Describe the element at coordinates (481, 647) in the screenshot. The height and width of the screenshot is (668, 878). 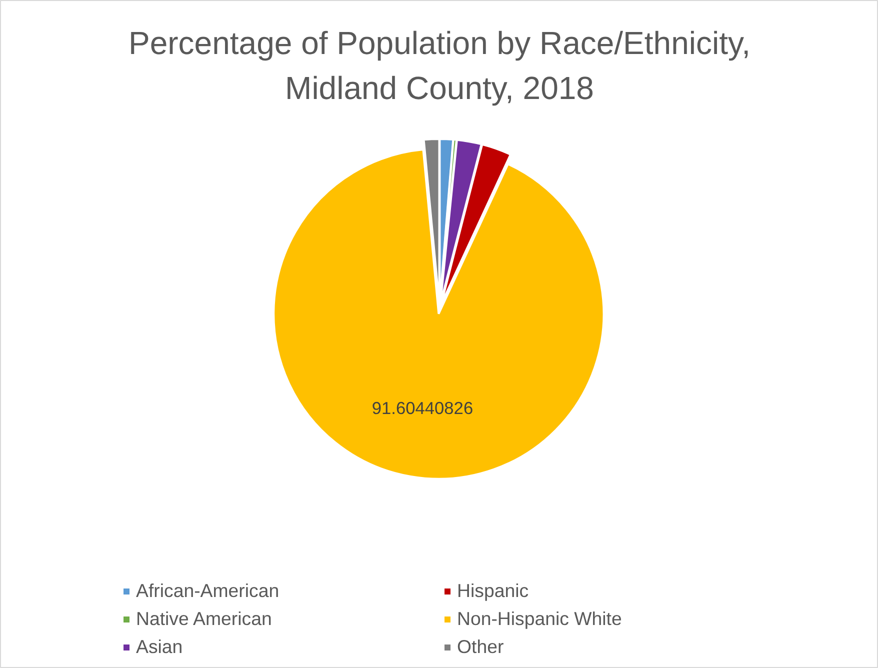
I see `legend-label: Other` at that location.